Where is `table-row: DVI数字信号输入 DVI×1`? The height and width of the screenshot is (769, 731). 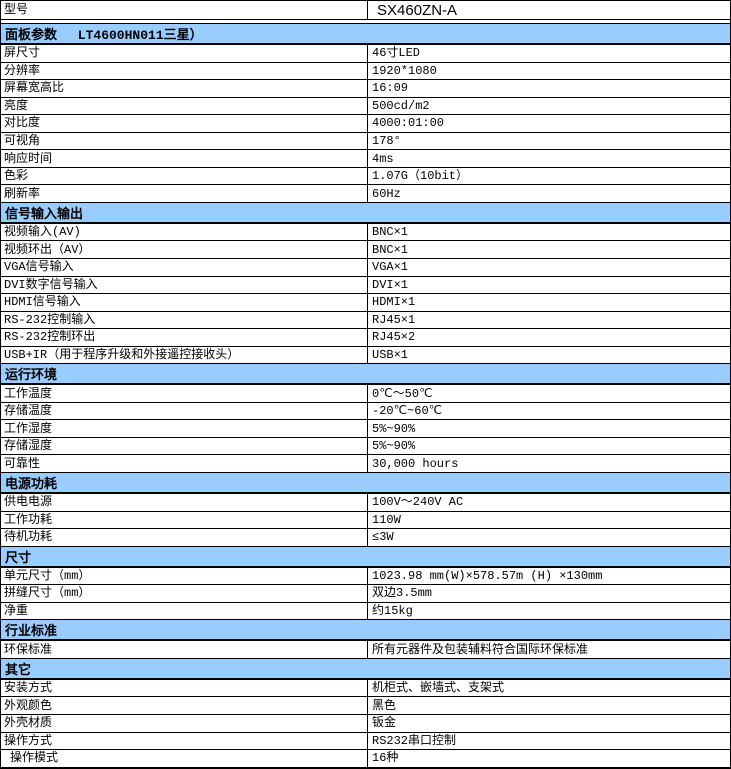
table-row: DVI数字信号输入 DVI×1 is located at coordinates (365, 285).